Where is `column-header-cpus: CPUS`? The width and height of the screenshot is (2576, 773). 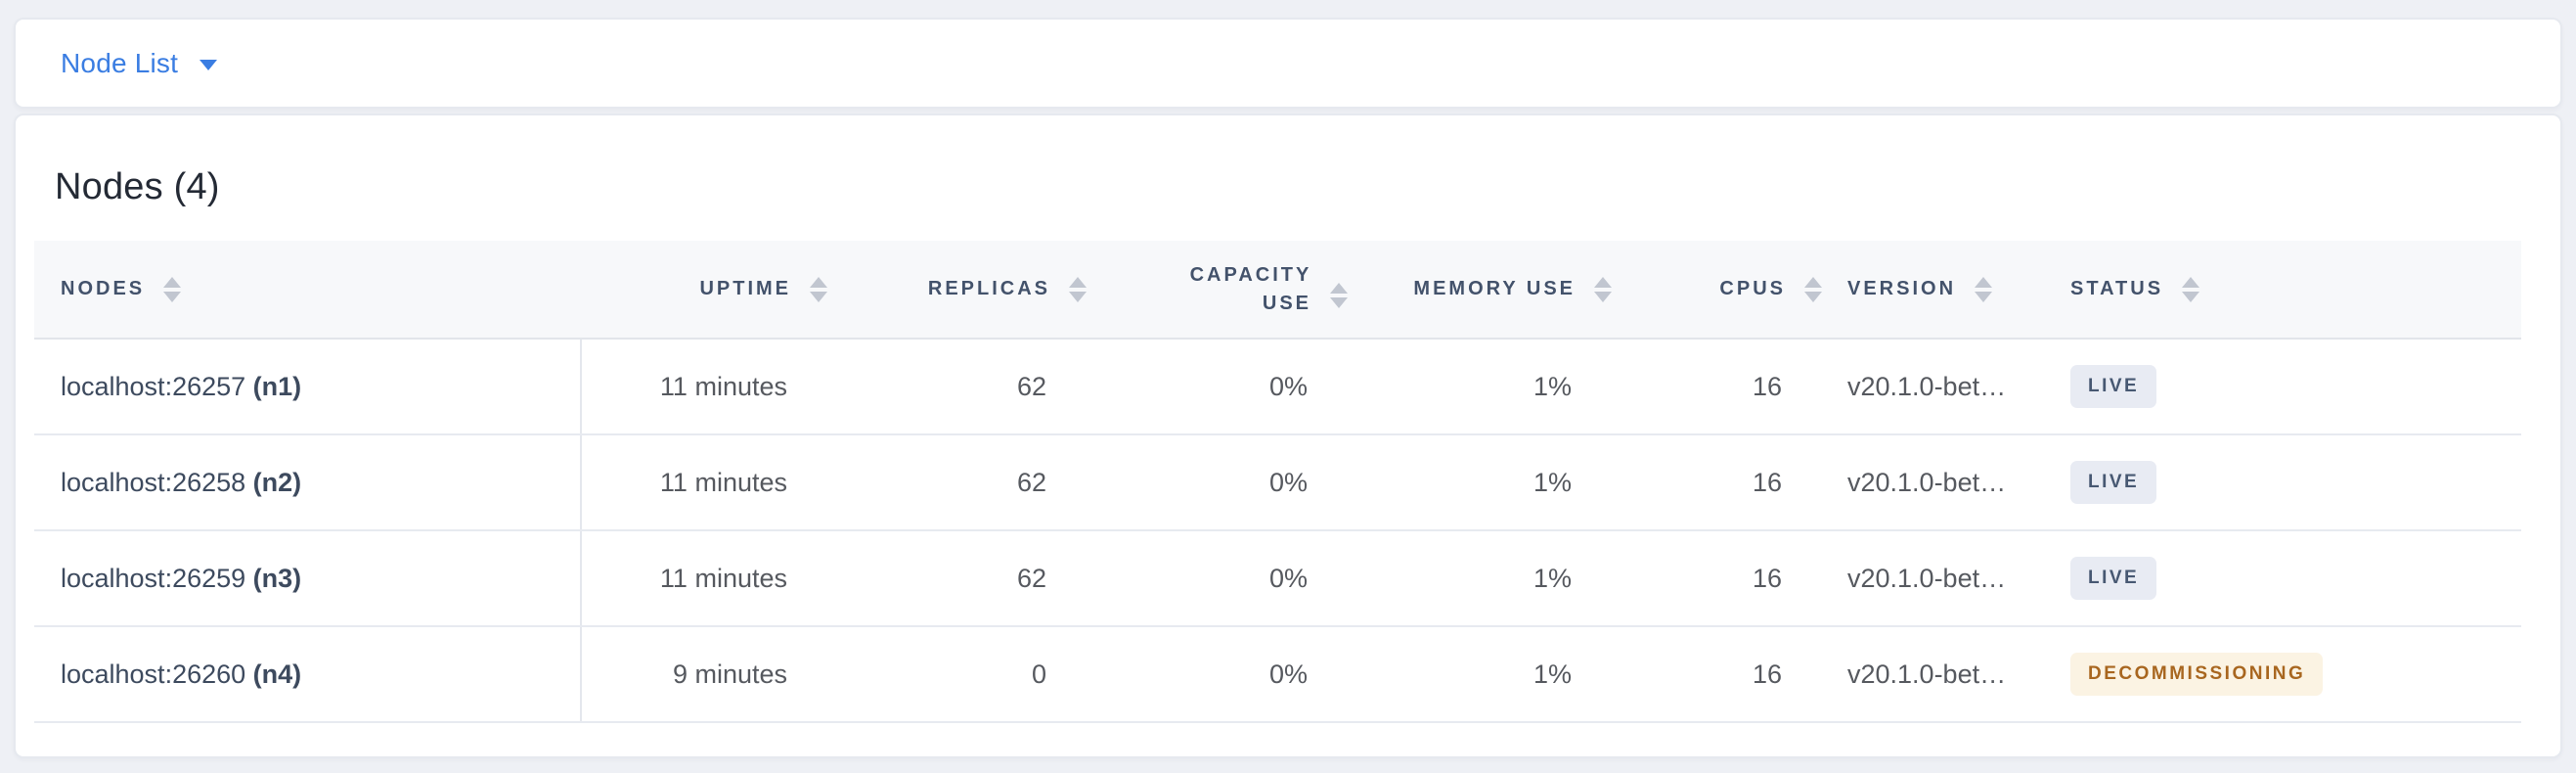
column-header-cpus: CPUS is located at coordinates (1721, 290).